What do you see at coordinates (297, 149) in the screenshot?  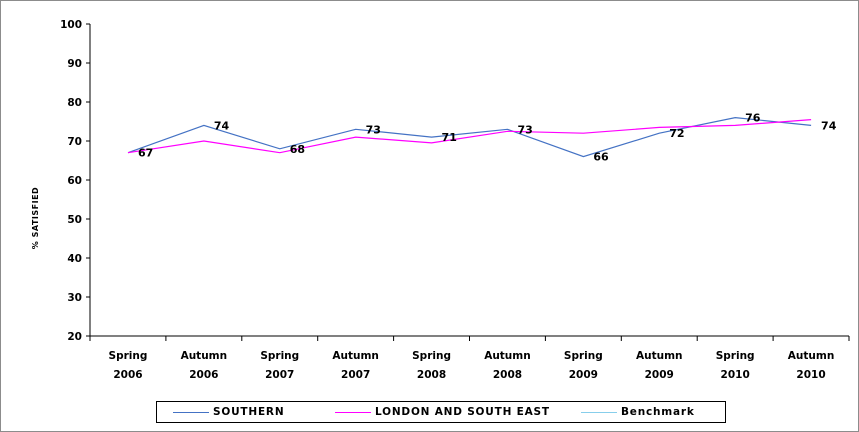 I see `data-label: 68` at bounding box center [297, 149].